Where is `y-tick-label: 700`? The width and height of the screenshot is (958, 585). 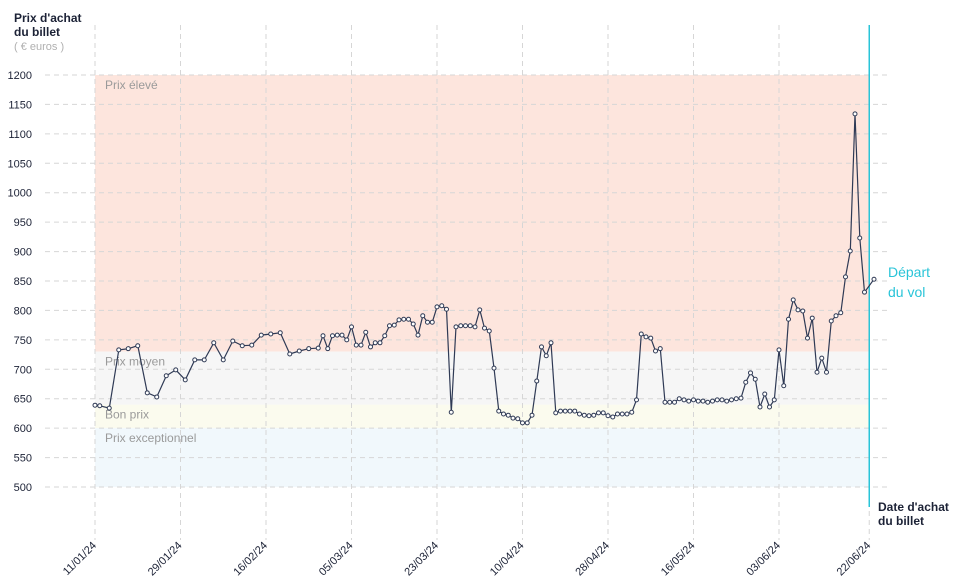
y-tick-label: 700 is located at coordinates (23, 370).